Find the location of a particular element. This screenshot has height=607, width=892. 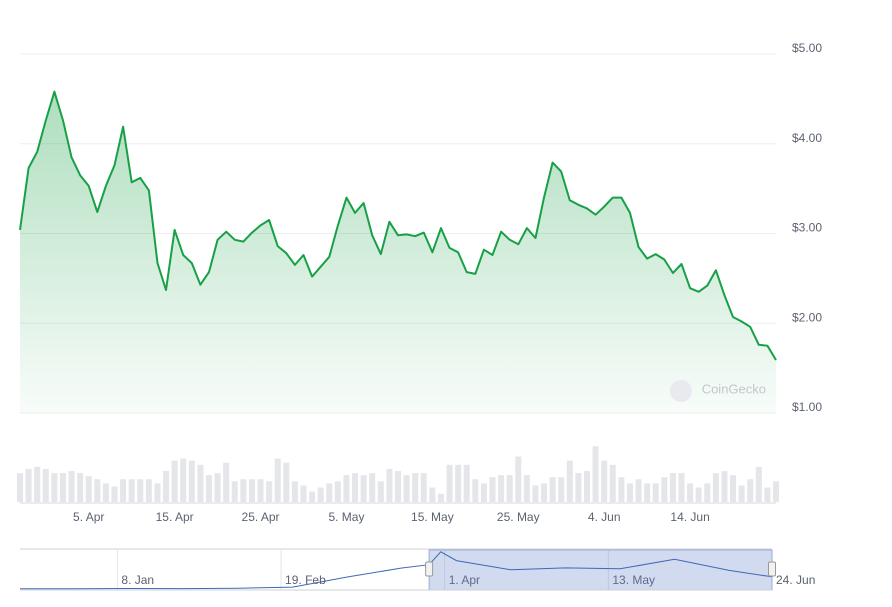

x-tick-label: 25. Apr is located at coordinates (261, 517).